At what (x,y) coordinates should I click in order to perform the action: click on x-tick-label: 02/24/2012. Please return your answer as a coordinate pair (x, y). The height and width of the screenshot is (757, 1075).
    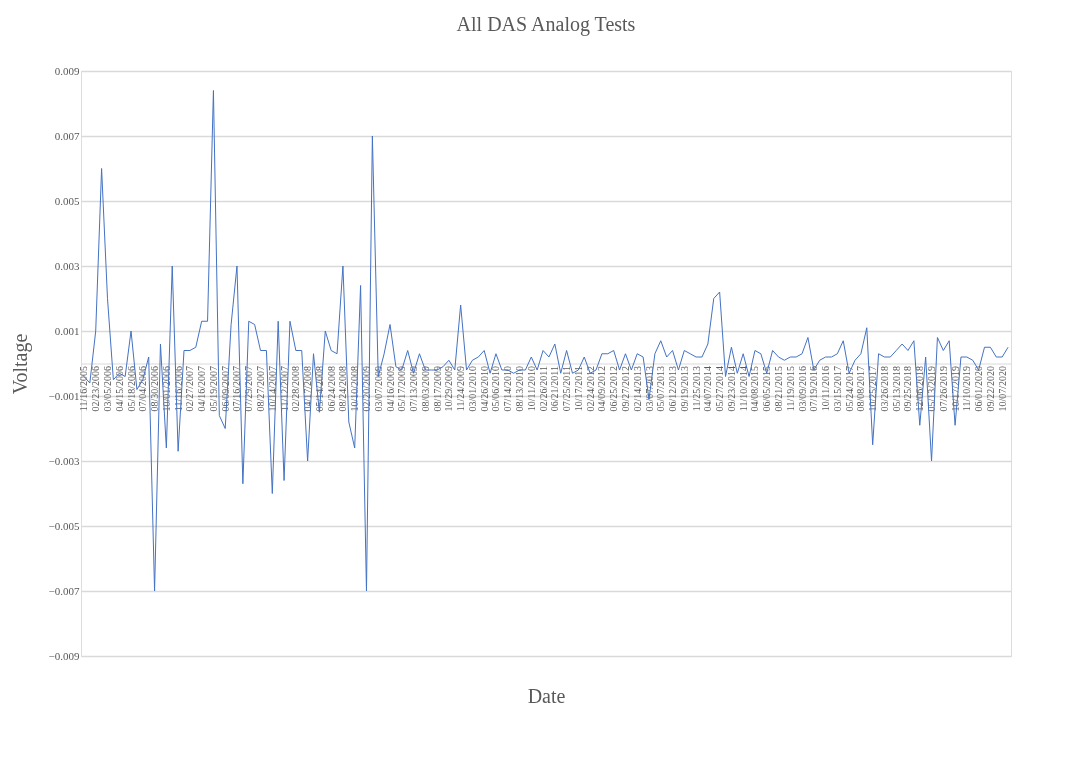
    Looking at the image, I should click on (590, 389).